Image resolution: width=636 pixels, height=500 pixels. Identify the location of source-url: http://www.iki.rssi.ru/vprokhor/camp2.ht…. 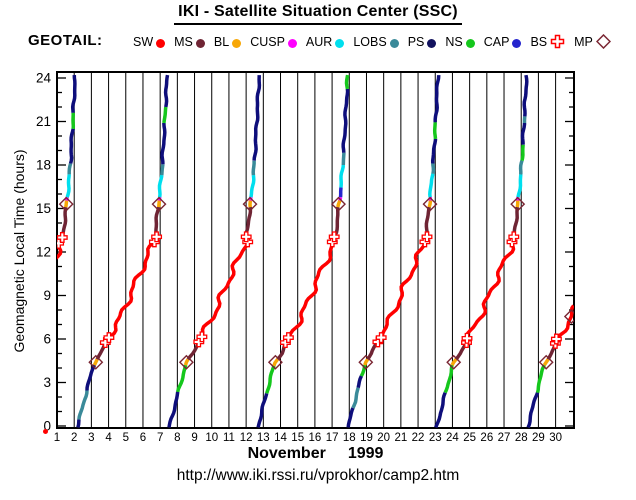
(318, 475).